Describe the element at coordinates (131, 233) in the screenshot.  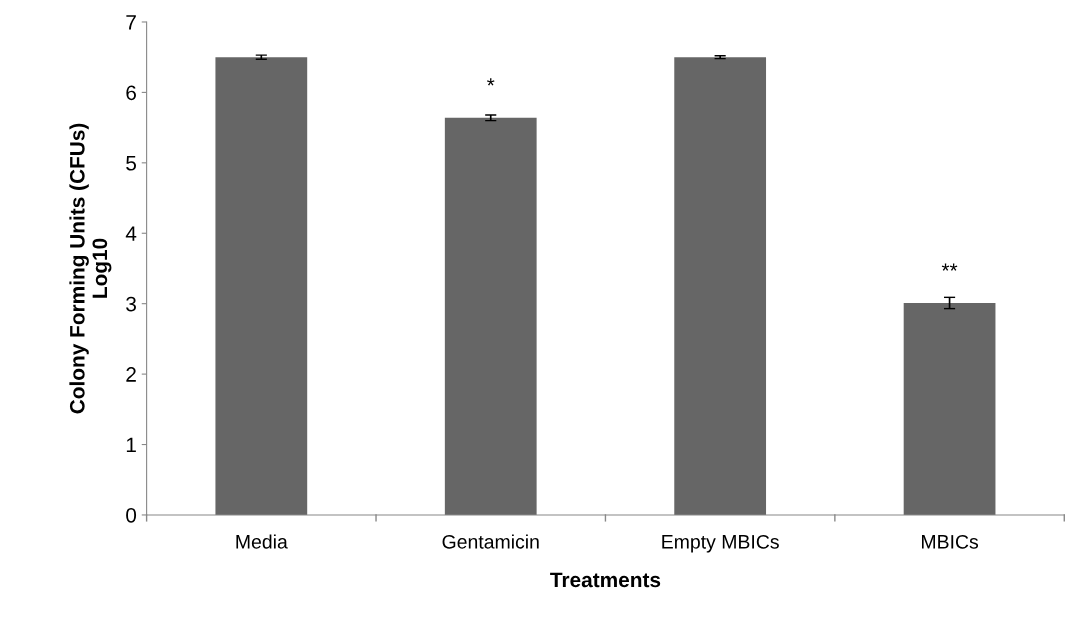
I see `y-tick-label: 4` at that location.